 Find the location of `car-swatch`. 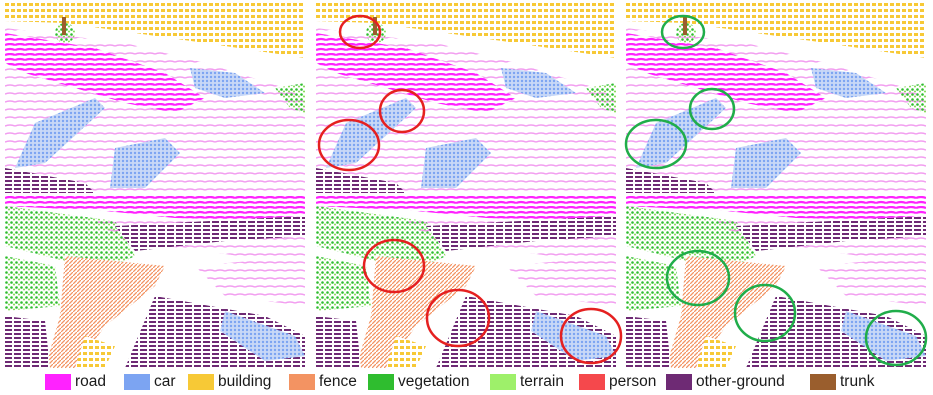

car-swatch is located at coordinates (137, 382).